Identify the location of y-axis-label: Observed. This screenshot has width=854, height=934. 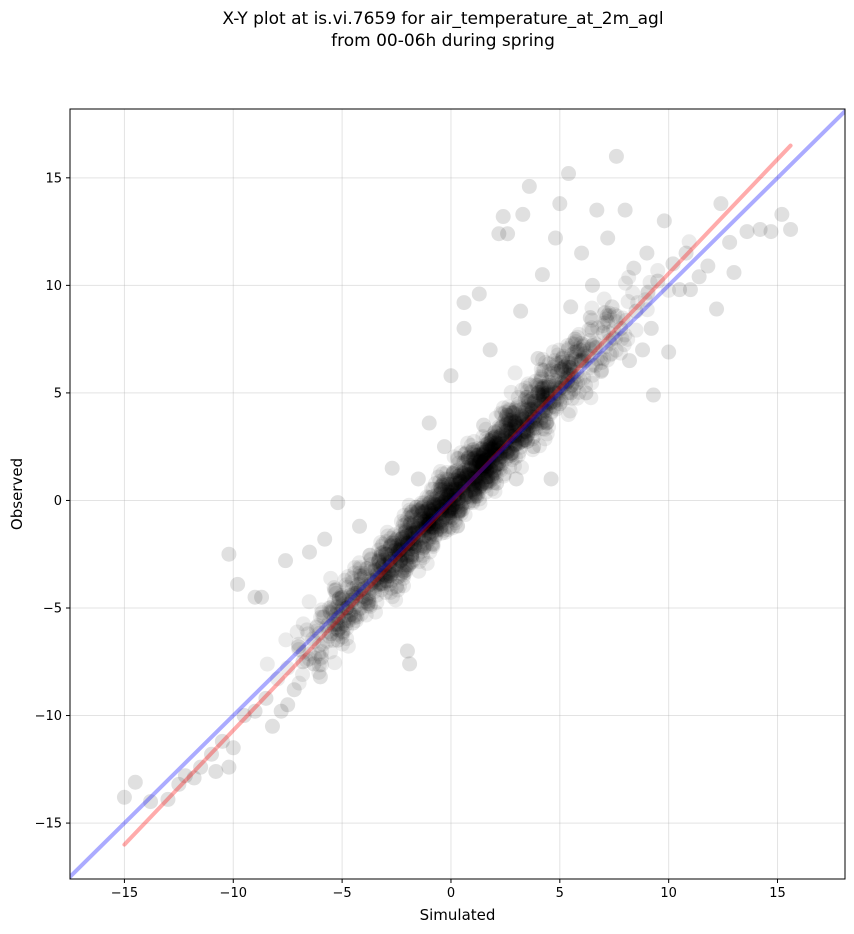
(17, 494).